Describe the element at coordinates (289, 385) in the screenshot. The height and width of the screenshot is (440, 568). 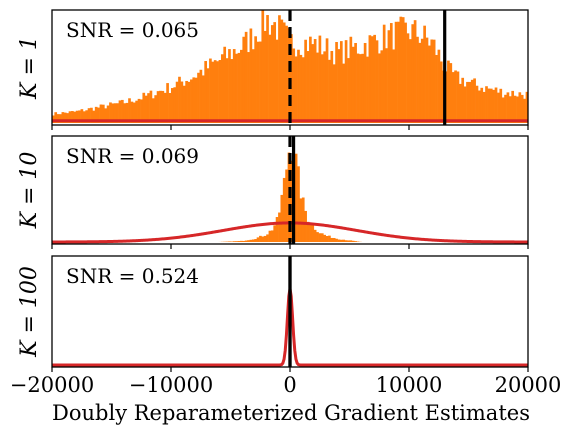
I see `xtick-label: 0` at that location.